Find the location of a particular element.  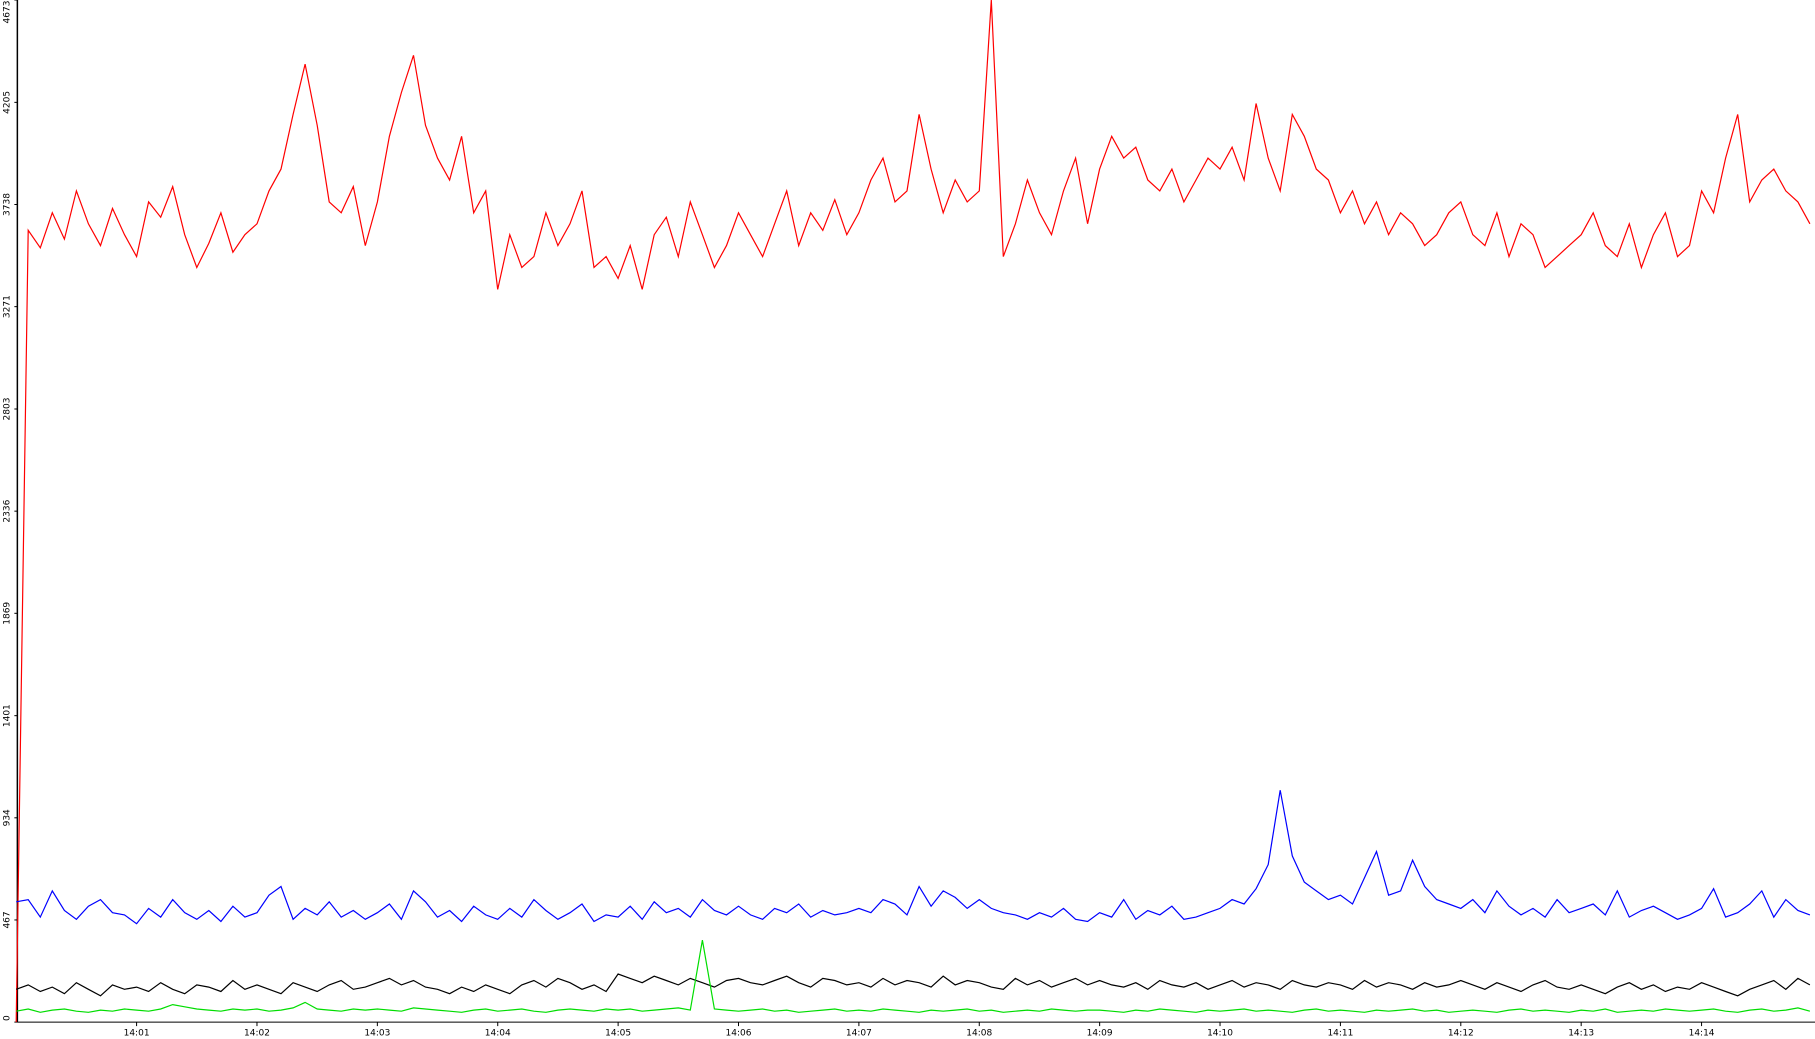

y-tick-label: 4673 is located at coordinates (8, 12).